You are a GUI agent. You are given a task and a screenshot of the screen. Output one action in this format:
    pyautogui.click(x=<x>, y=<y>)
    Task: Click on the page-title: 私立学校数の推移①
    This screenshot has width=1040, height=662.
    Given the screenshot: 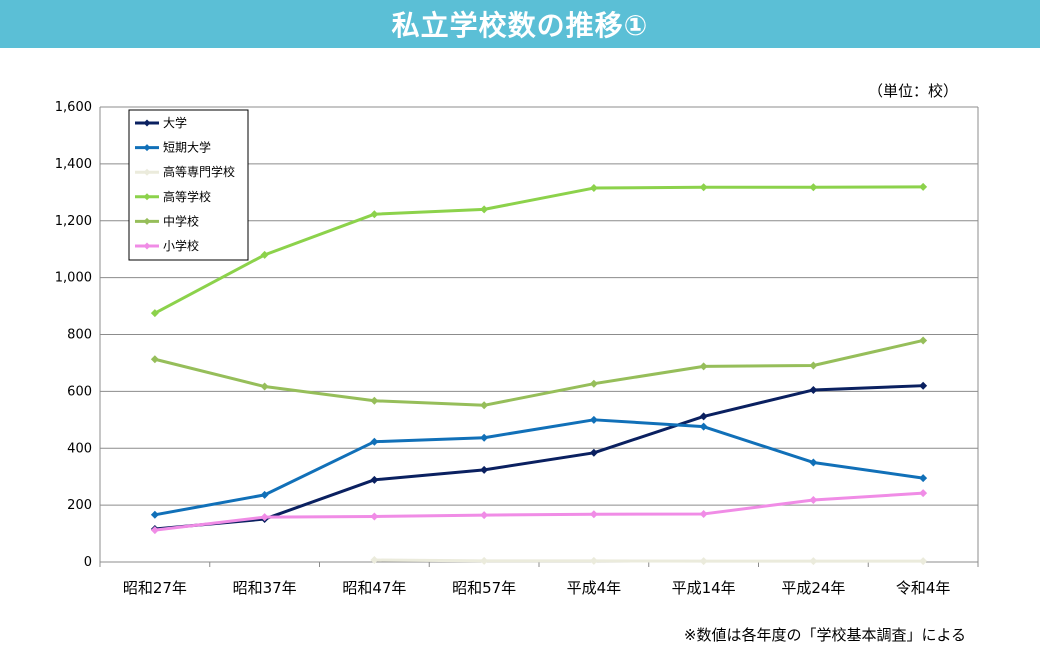 What is the action you would take?
    pyautogui.click(x=520, y=25)
    